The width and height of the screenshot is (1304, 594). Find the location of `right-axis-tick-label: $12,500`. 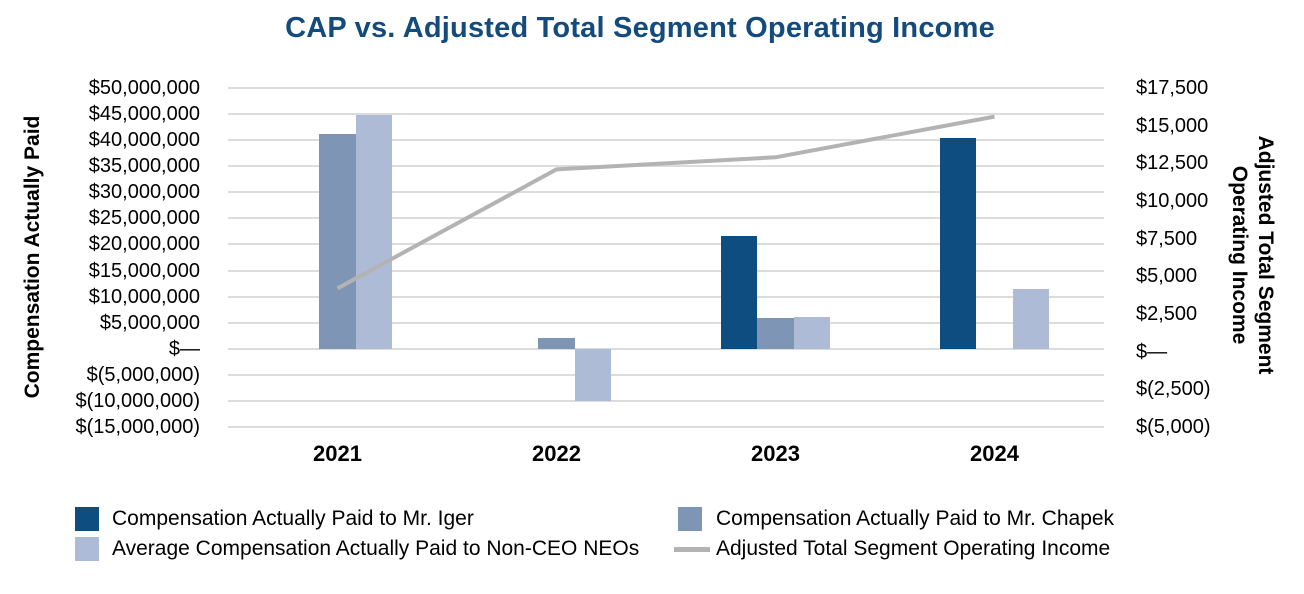

right-axis-tick-label: $12,500 is located at coordinates (1172, 163).